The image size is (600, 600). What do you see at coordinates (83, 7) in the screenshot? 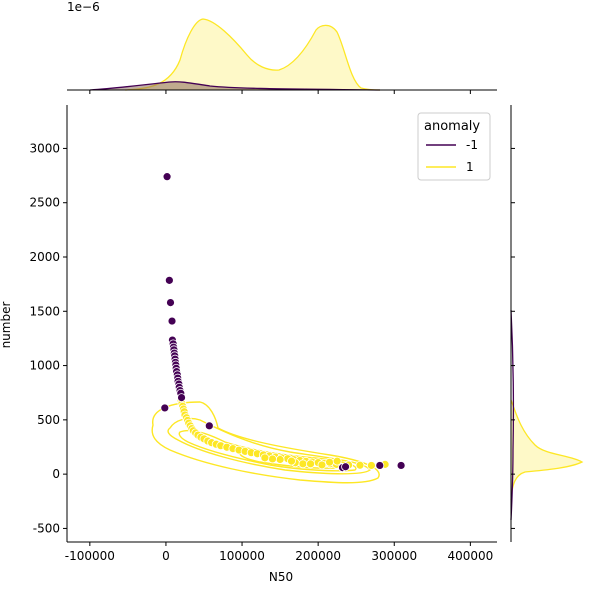
I see `top-axis-offset-label: 1e−6` at bounding box center [83, 7].